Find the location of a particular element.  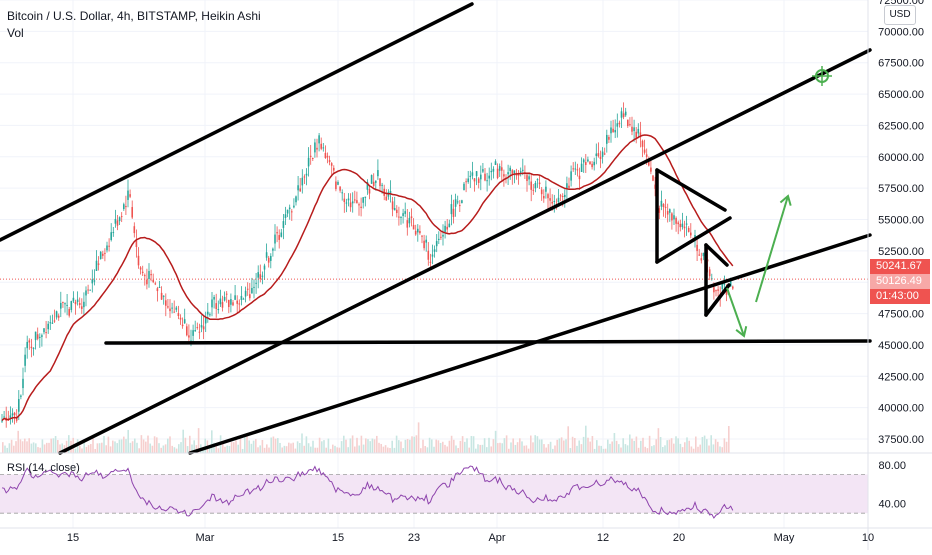

currency-button: USD is located at coordinates (900, 15).